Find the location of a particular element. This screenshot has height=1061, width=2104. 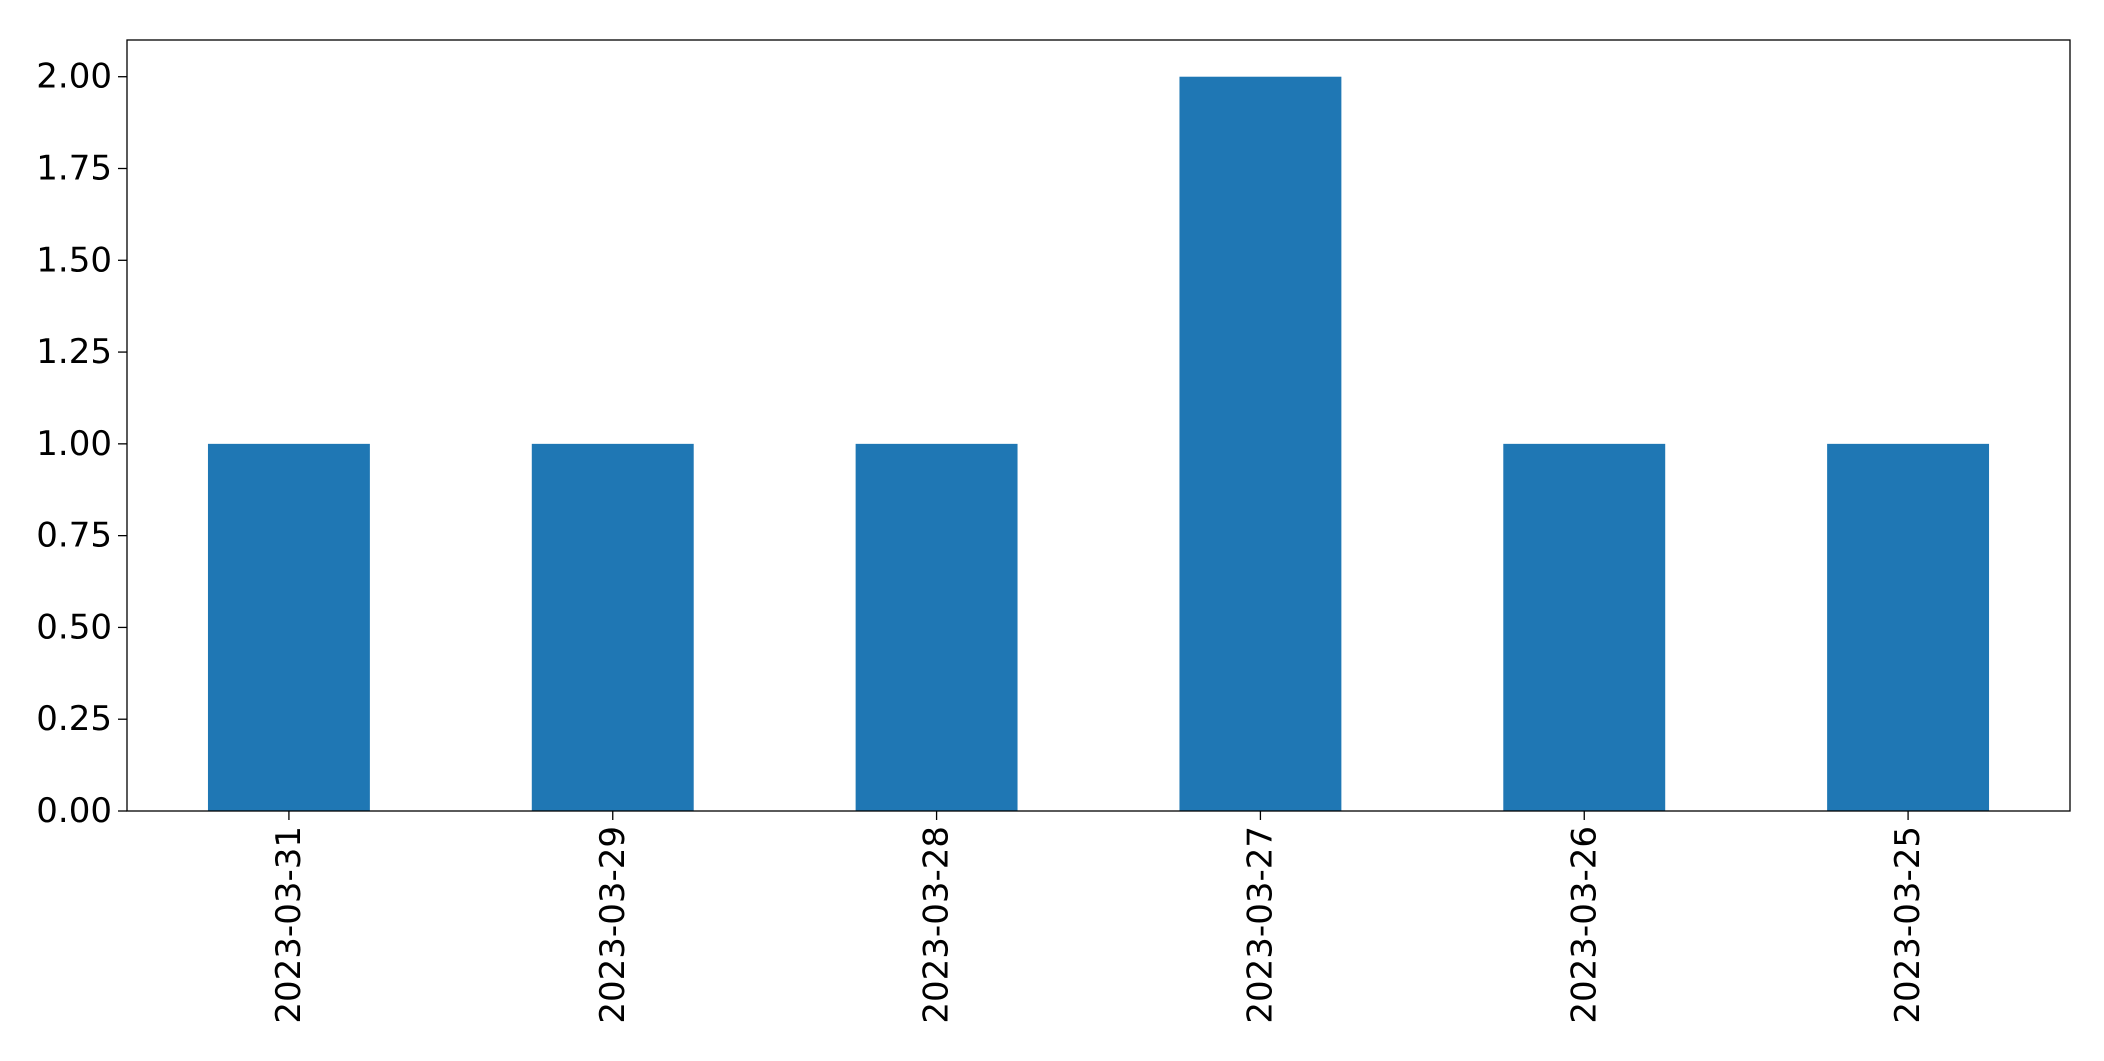

y-tick-label: 1.00 is located at coordinates (74, 444).